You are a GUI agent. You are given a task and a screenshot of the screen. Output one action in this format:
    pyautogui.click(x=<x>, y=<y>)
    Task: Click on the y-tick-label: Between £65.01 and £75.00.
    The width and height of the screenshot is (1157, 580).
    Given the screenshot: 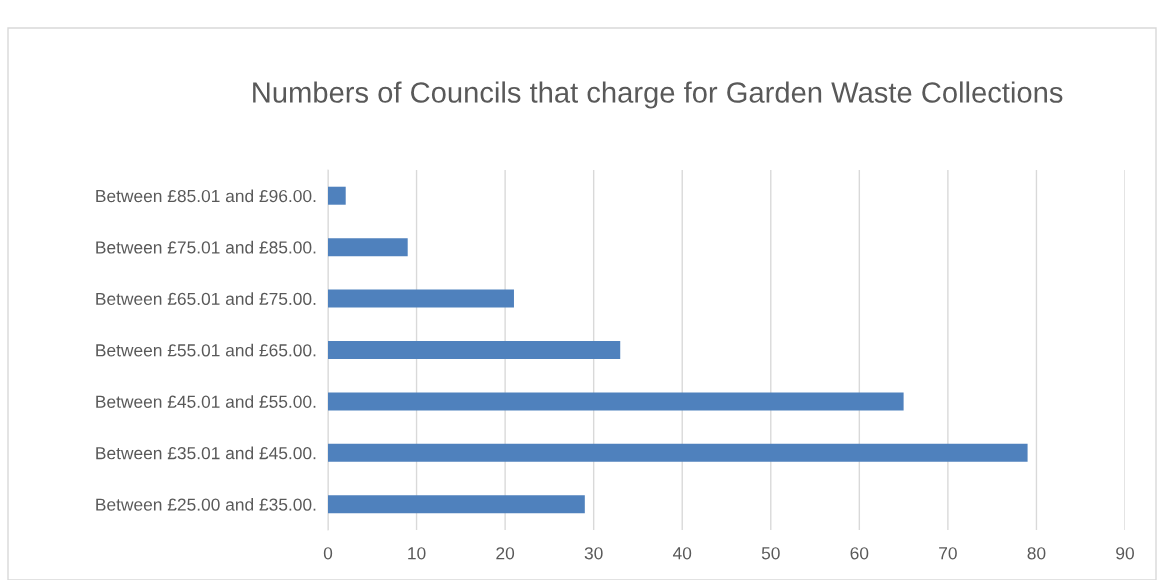 What is the action you would take?
    pyautogui.click(x=206, y=299)
    